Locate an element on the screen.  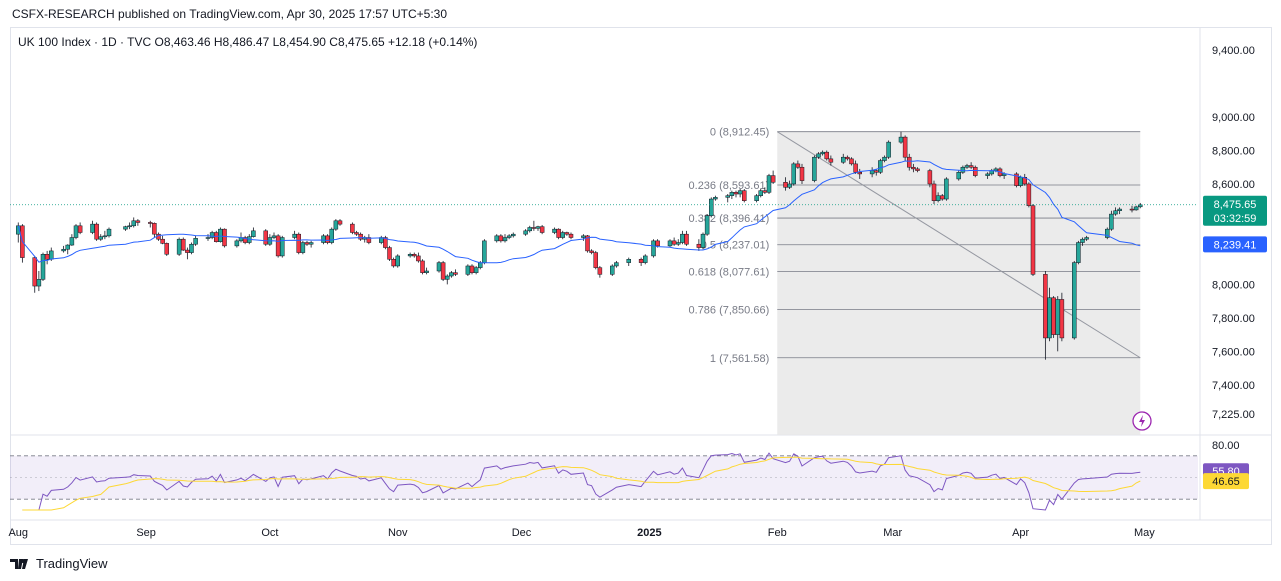
time-axis-label: Mar is located at coordinates (892, 533).